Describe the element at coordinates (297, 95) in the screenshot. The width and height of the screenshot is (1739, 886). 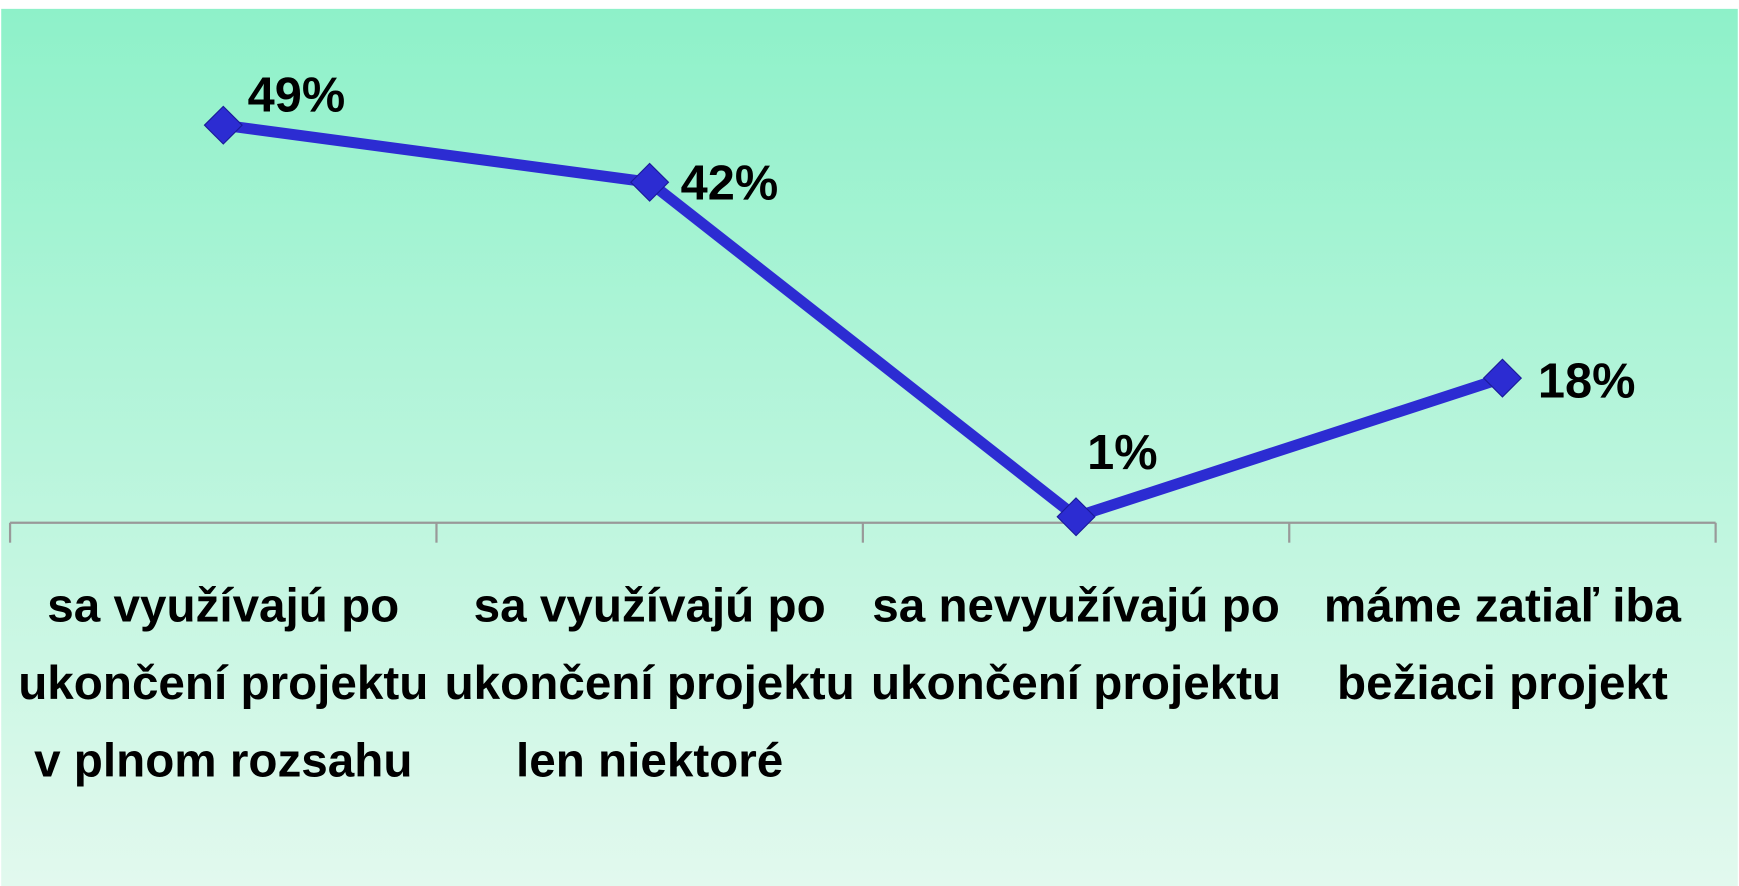
I see `data-label: 49%` at that location.